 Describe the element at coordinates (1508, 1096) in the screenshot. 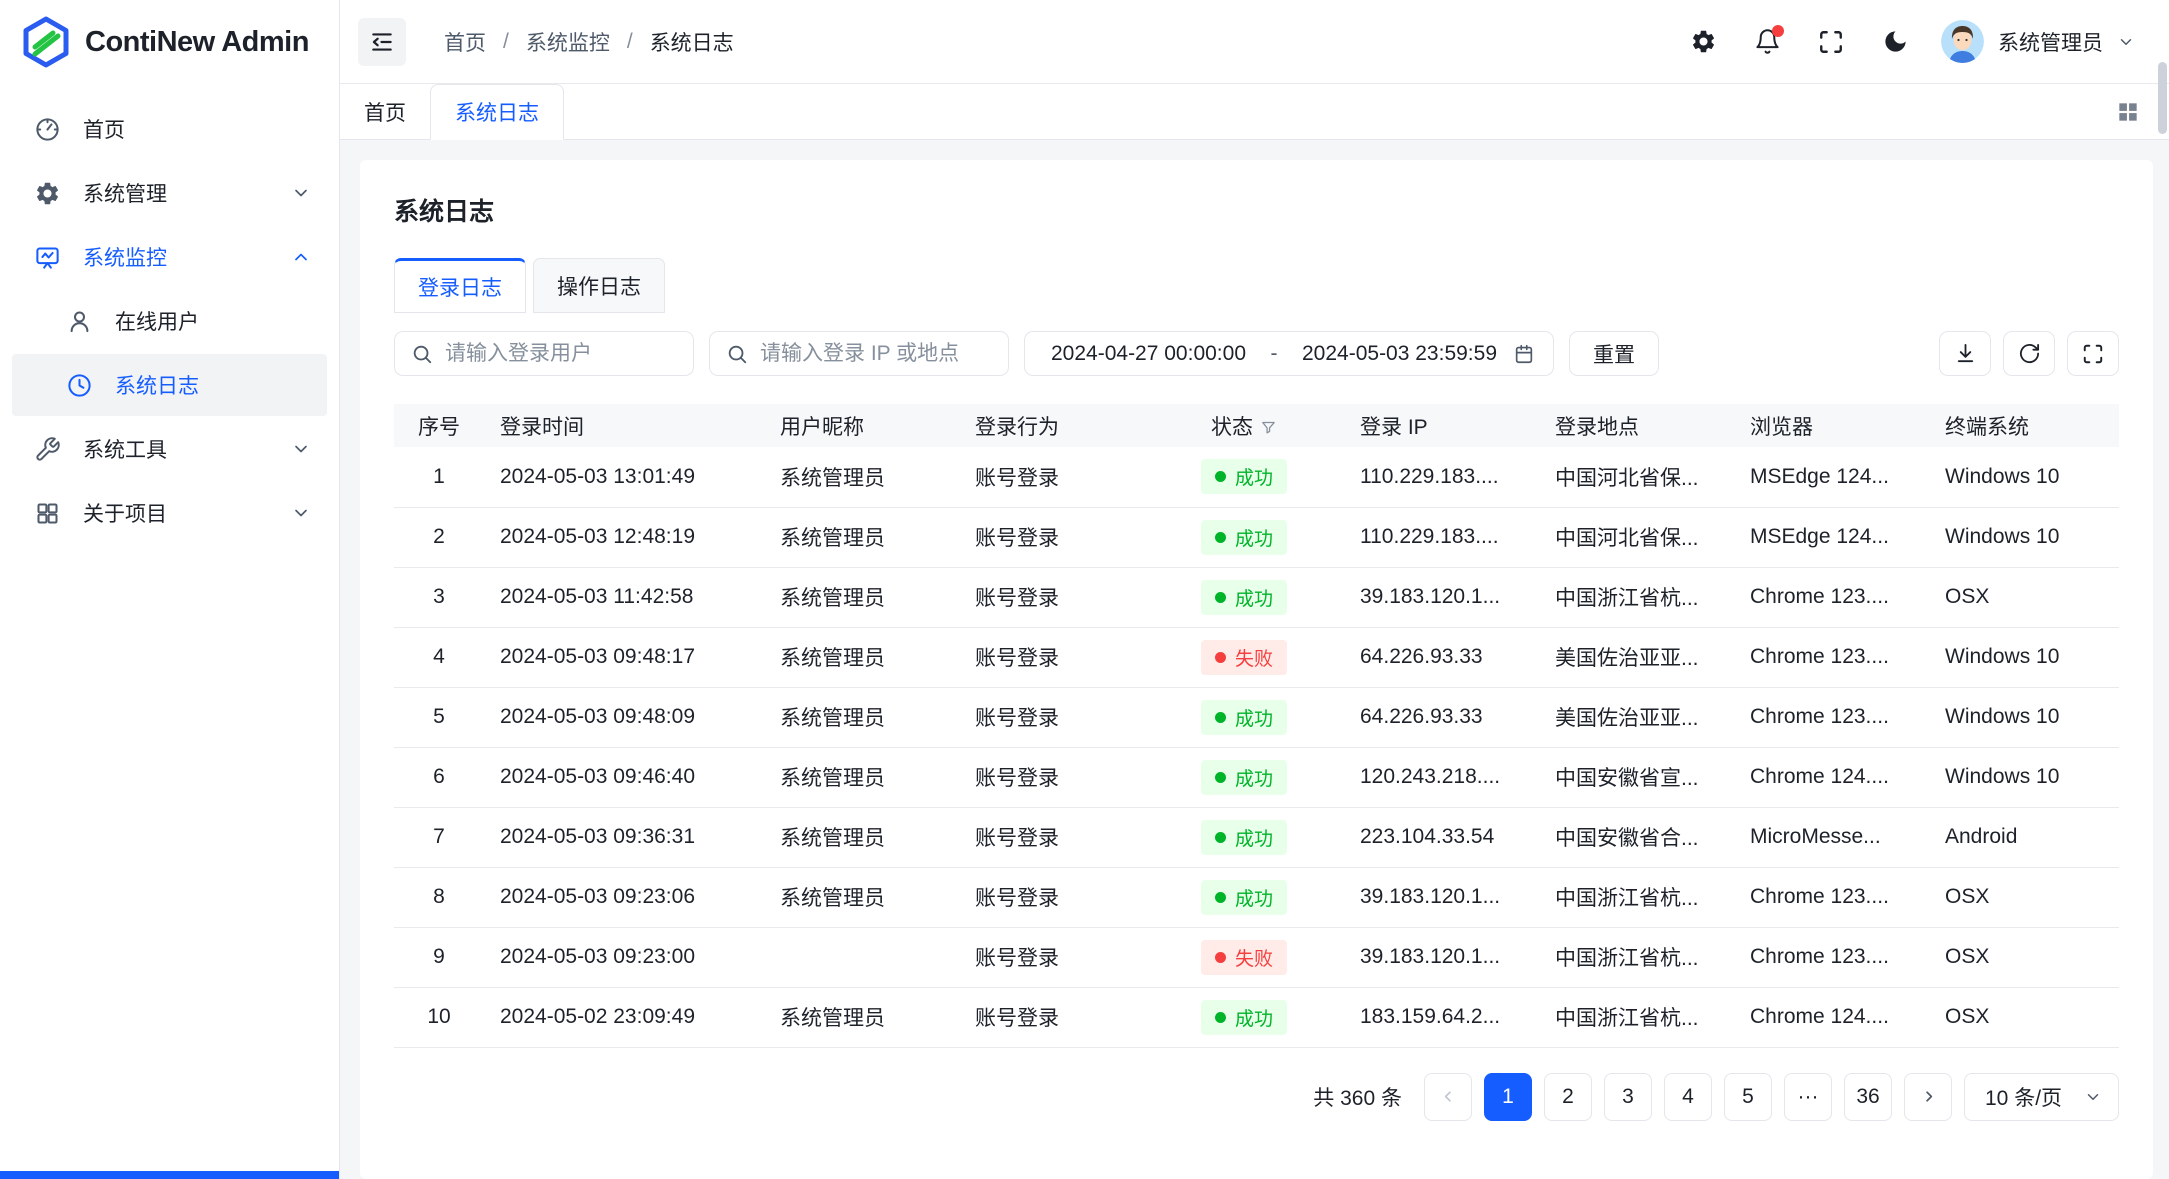

I see `page-button-1: 1` at that location.